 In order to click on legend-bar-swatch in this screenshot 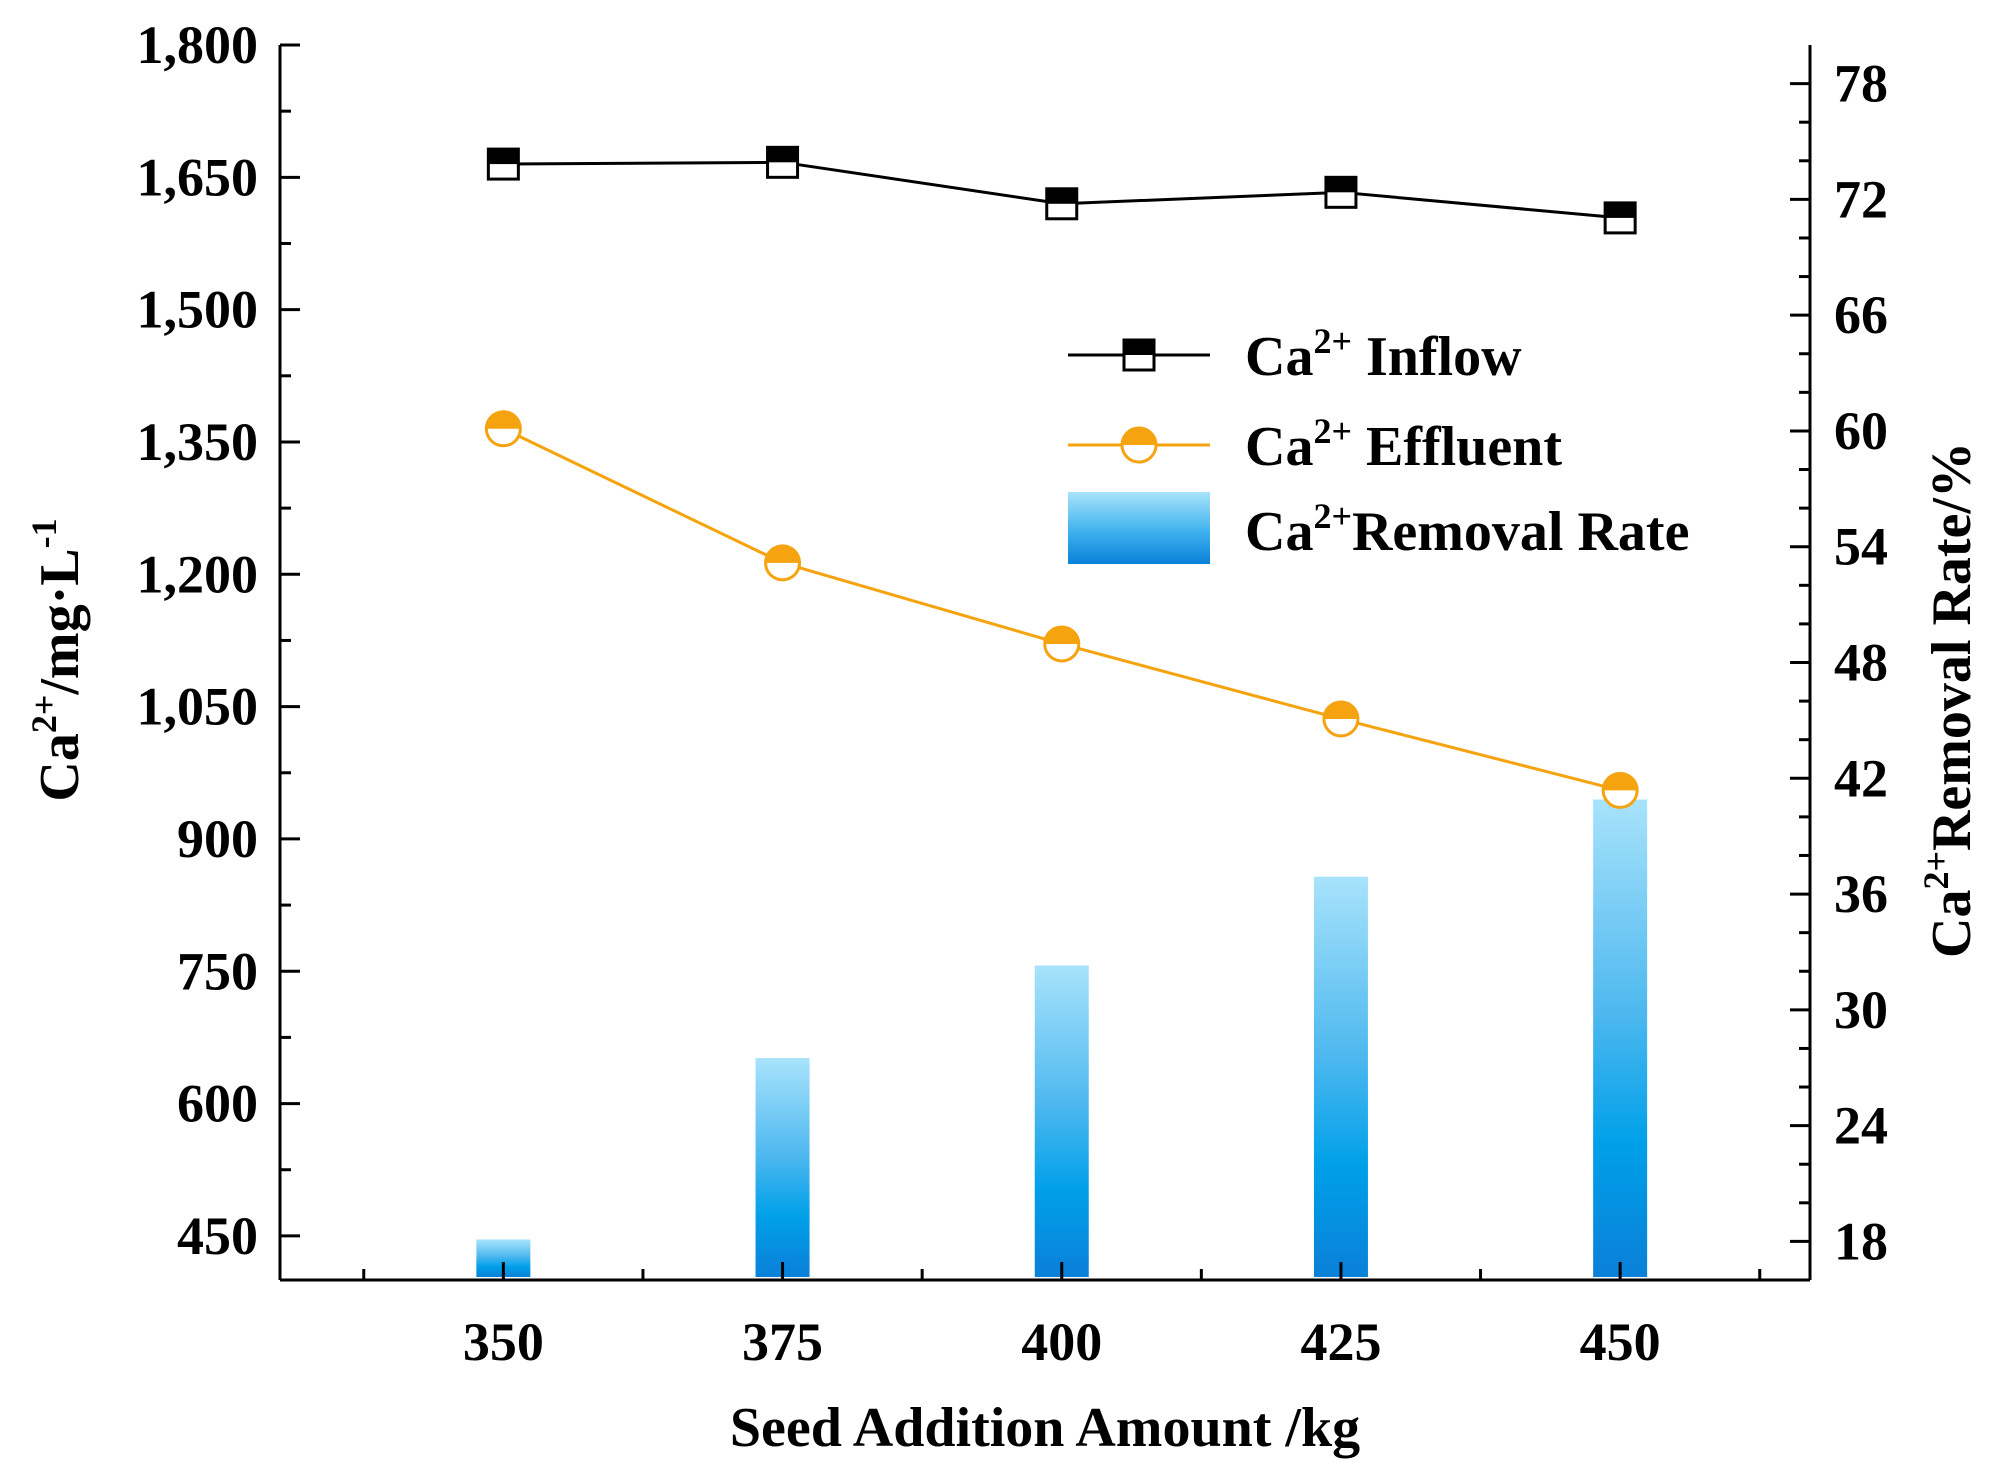, I will do `click(1139, 528)`.